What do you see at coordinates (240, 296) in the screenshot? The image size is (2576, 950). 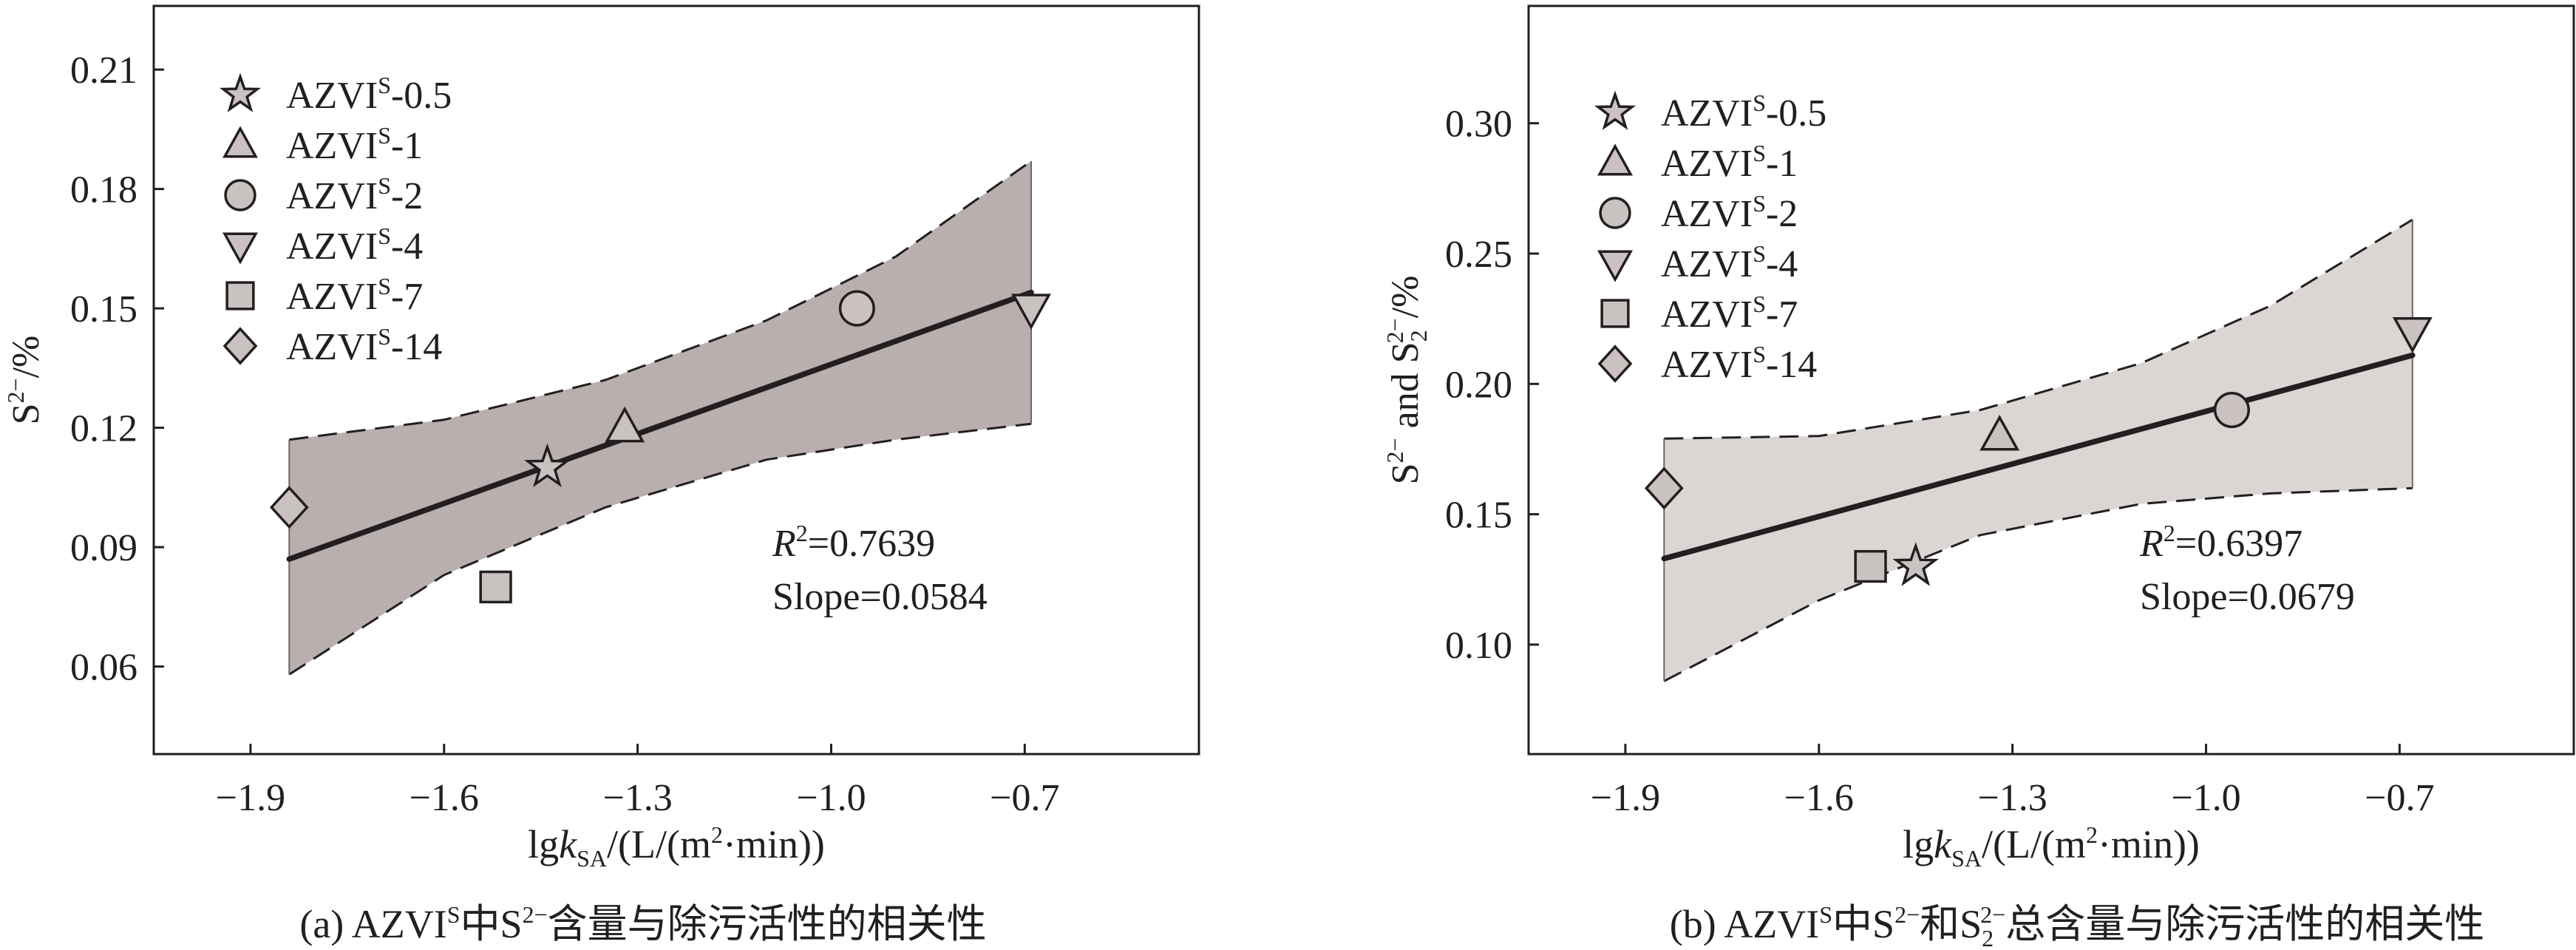 I see `legend-marker-square` at bounding box center [240, 296].